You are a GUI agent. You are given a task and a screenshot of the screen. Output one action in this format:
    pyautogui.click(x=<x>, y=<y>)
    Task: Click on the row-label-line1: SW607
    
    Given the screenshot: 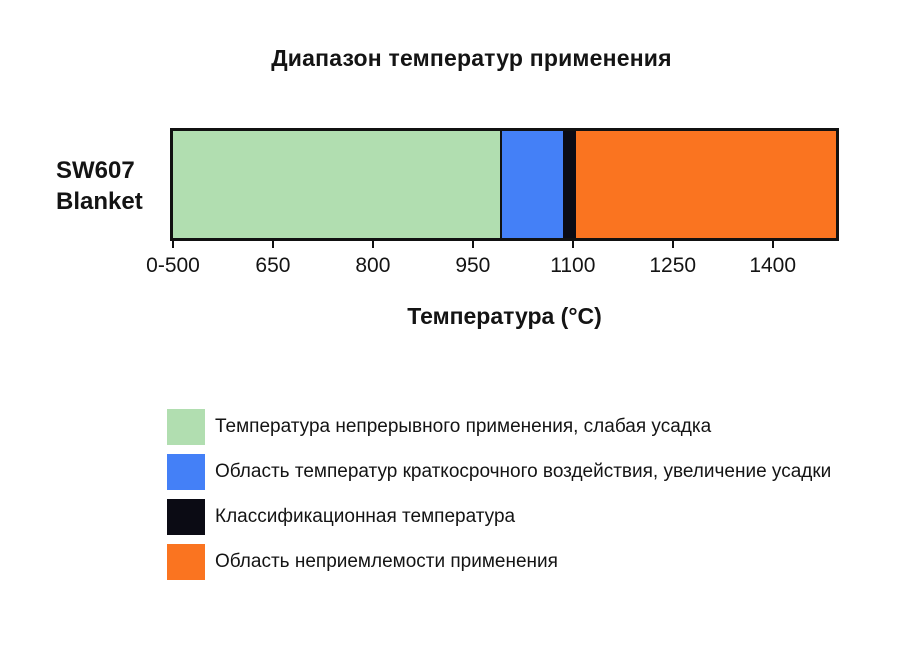 What is the action you would take?
    pyautogui.click(x=95, y=170)
    